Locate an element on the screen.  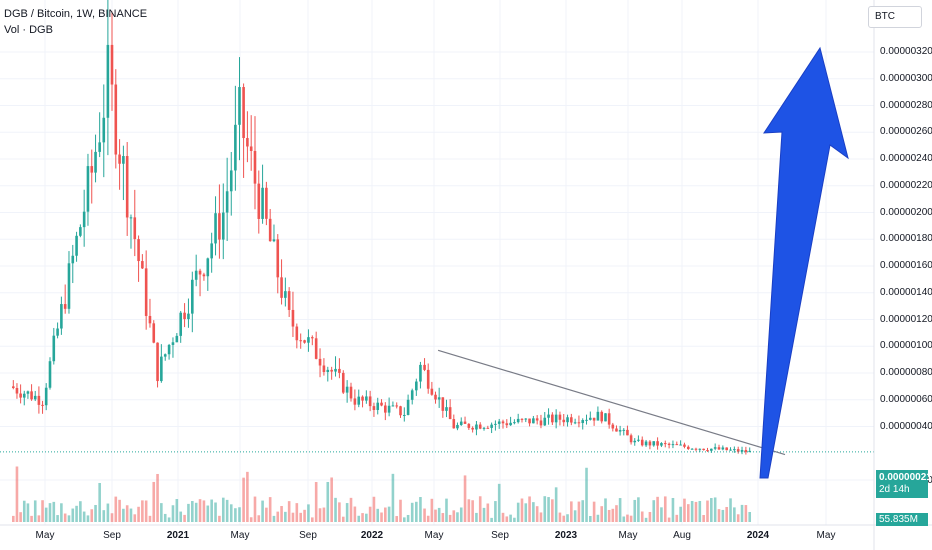
up-arrow-drawing is located at coordinates (804, 262).